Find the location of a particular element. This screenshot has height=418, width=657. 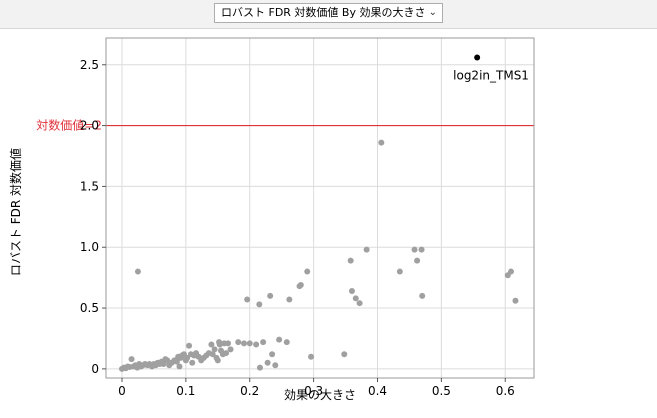

y-axis-ticks: 0 0.5 1.0 1.5 2.0 2.5 is located at coordinates (93, 217).